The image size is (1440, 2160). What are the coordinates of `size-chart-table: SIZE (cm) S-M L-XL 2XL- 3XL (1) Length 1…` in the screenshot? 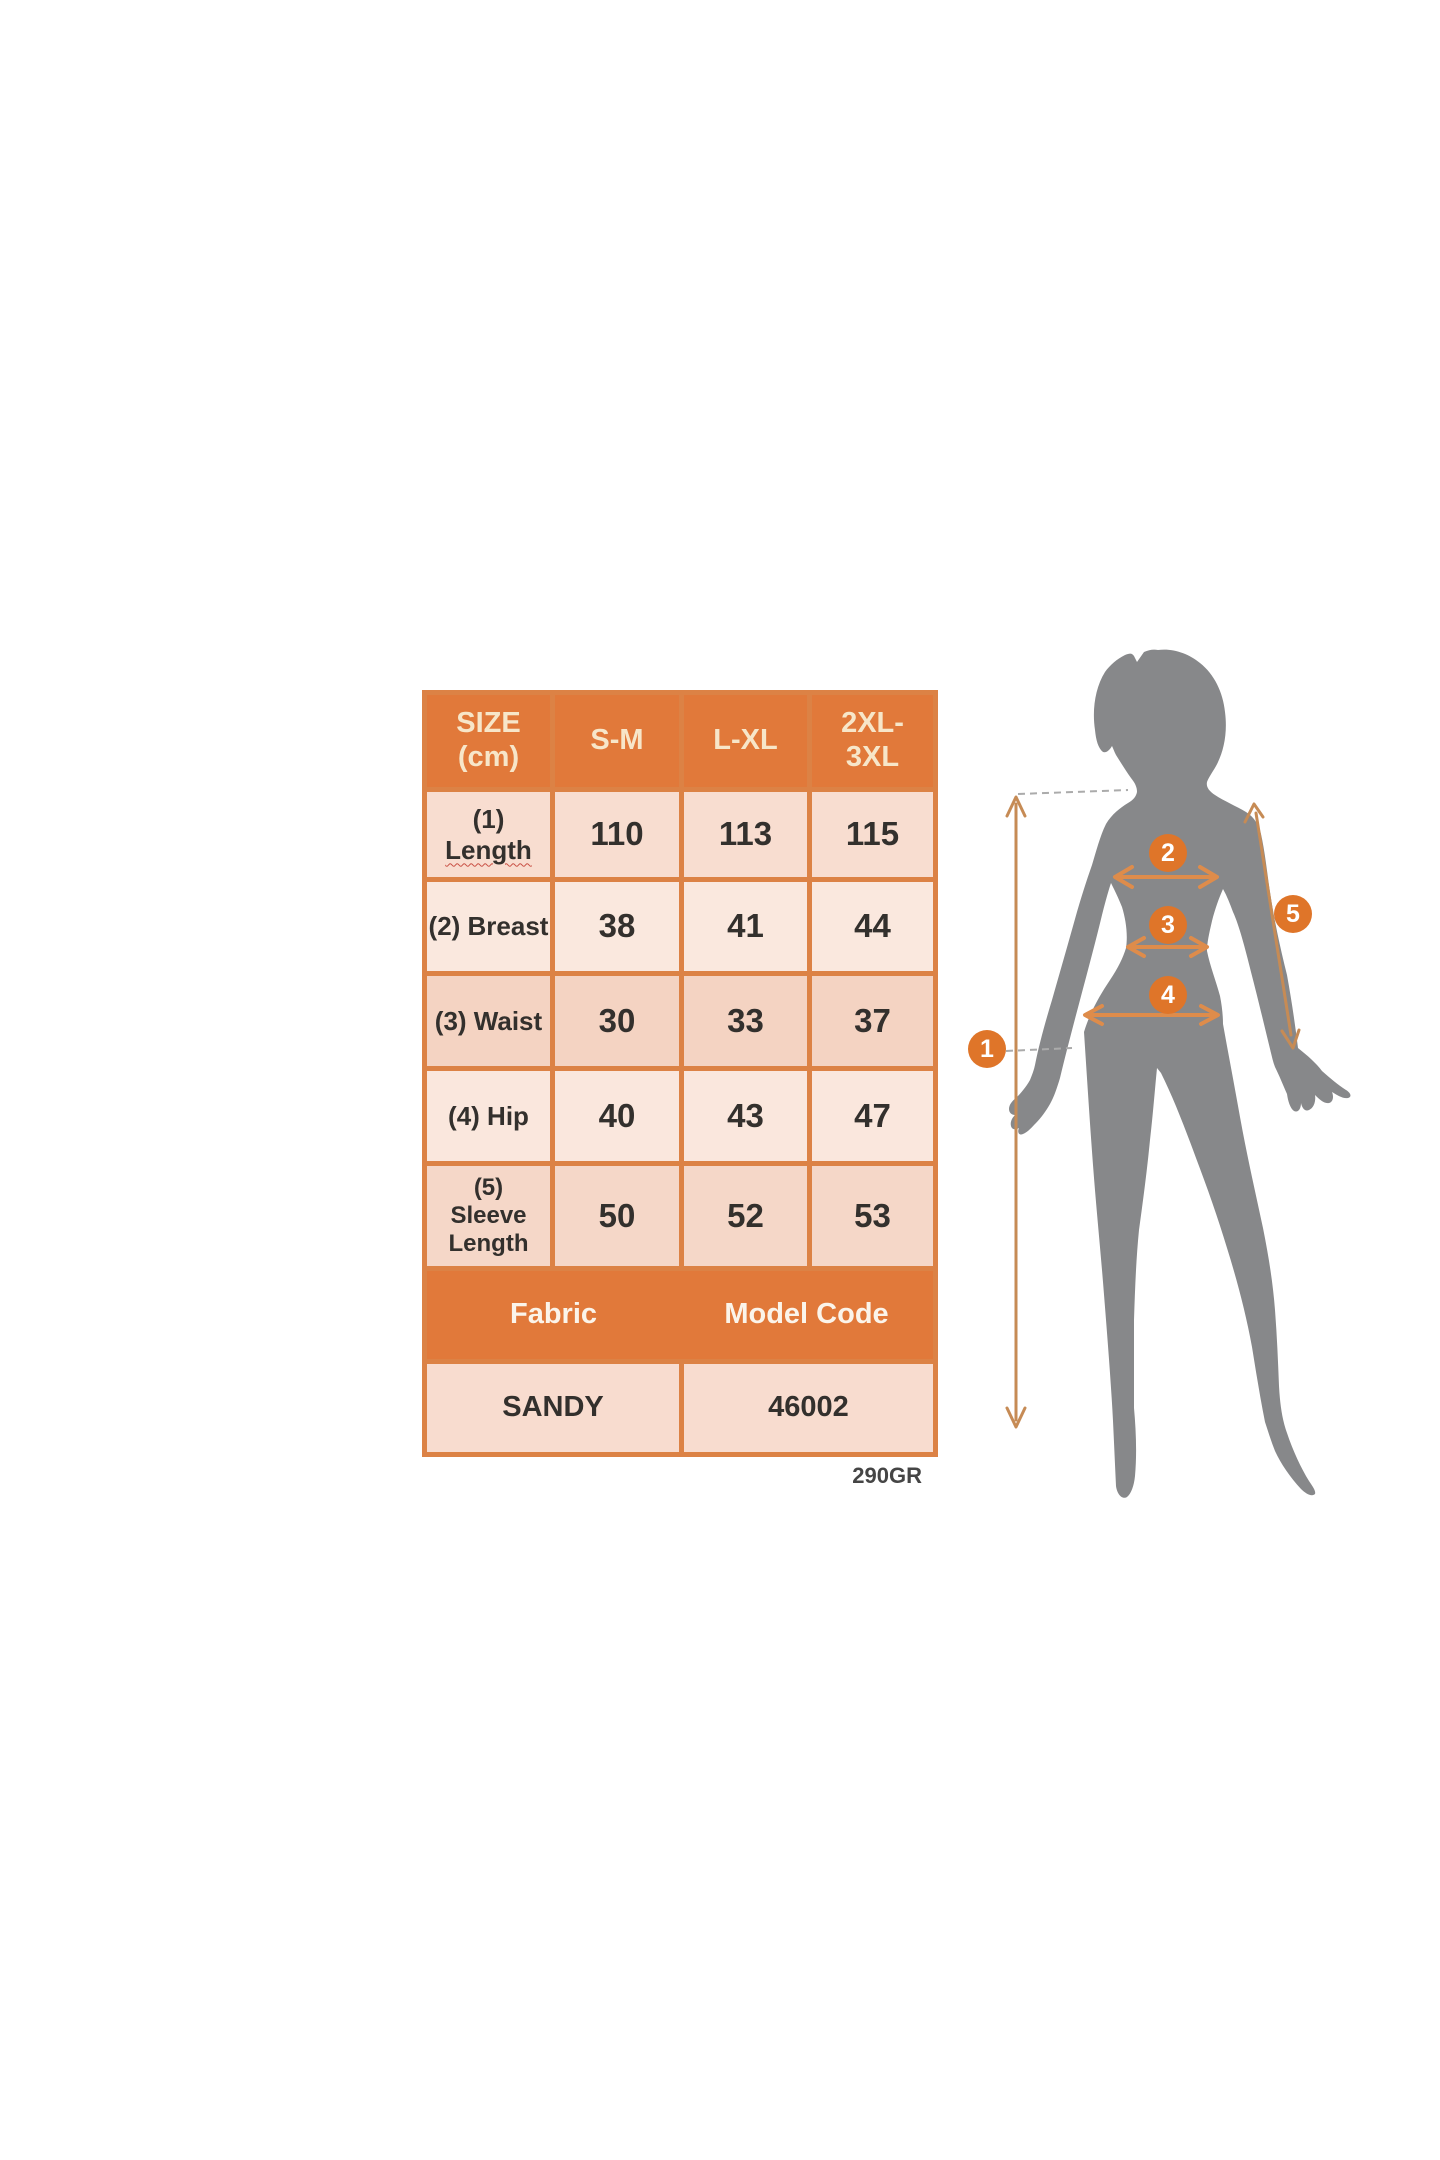 It's located at (680, 1073).